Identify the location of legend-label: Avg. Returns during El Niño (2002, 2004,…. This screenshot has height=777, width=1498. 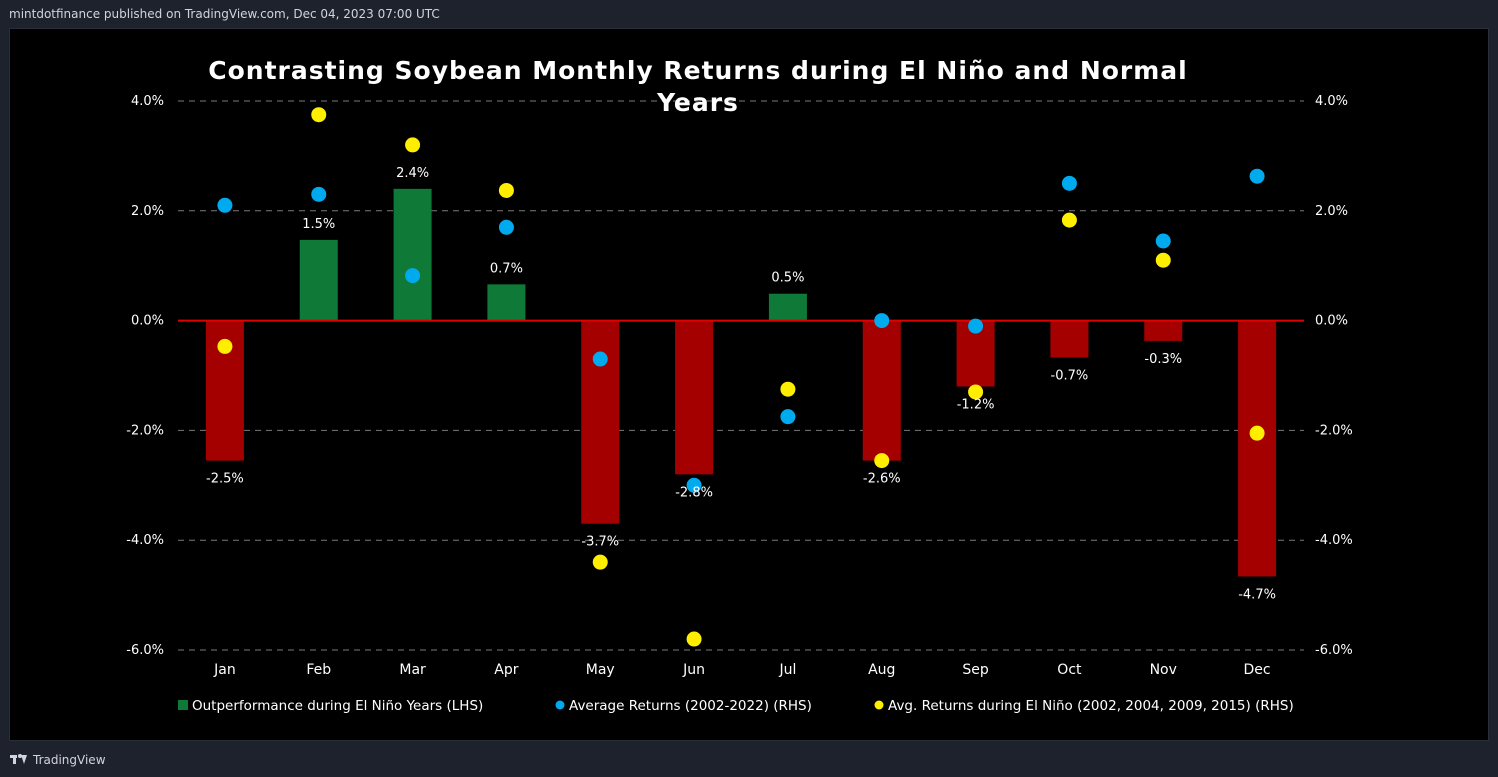
(1091, 706).